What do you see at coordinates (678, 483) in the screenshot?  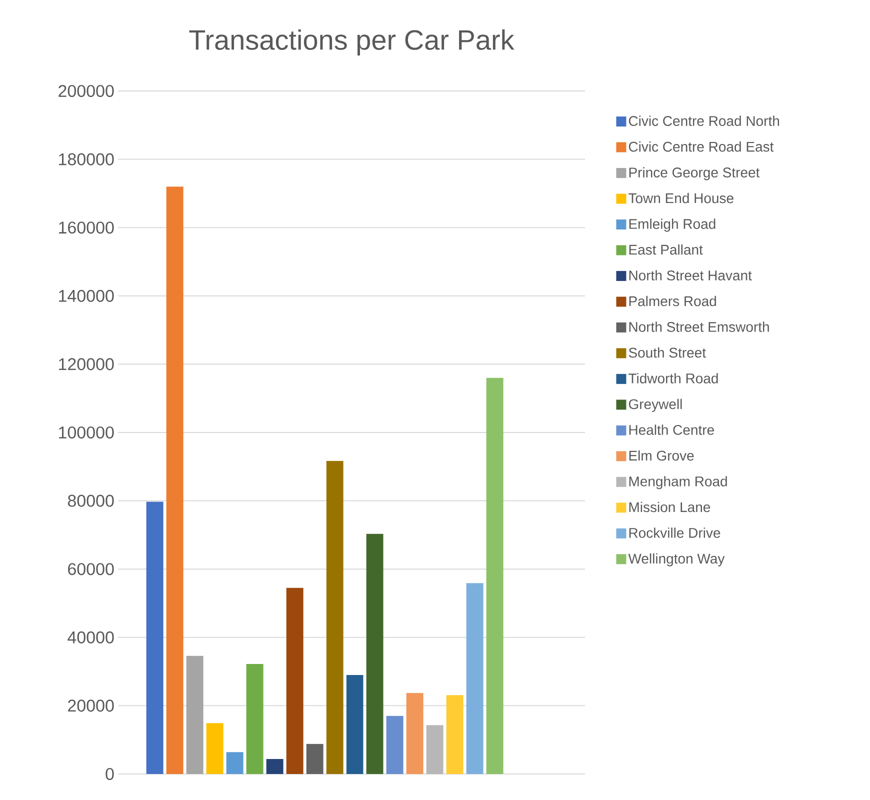 I see `legend-label: Mengham Road` at bounding box center [678, 483].